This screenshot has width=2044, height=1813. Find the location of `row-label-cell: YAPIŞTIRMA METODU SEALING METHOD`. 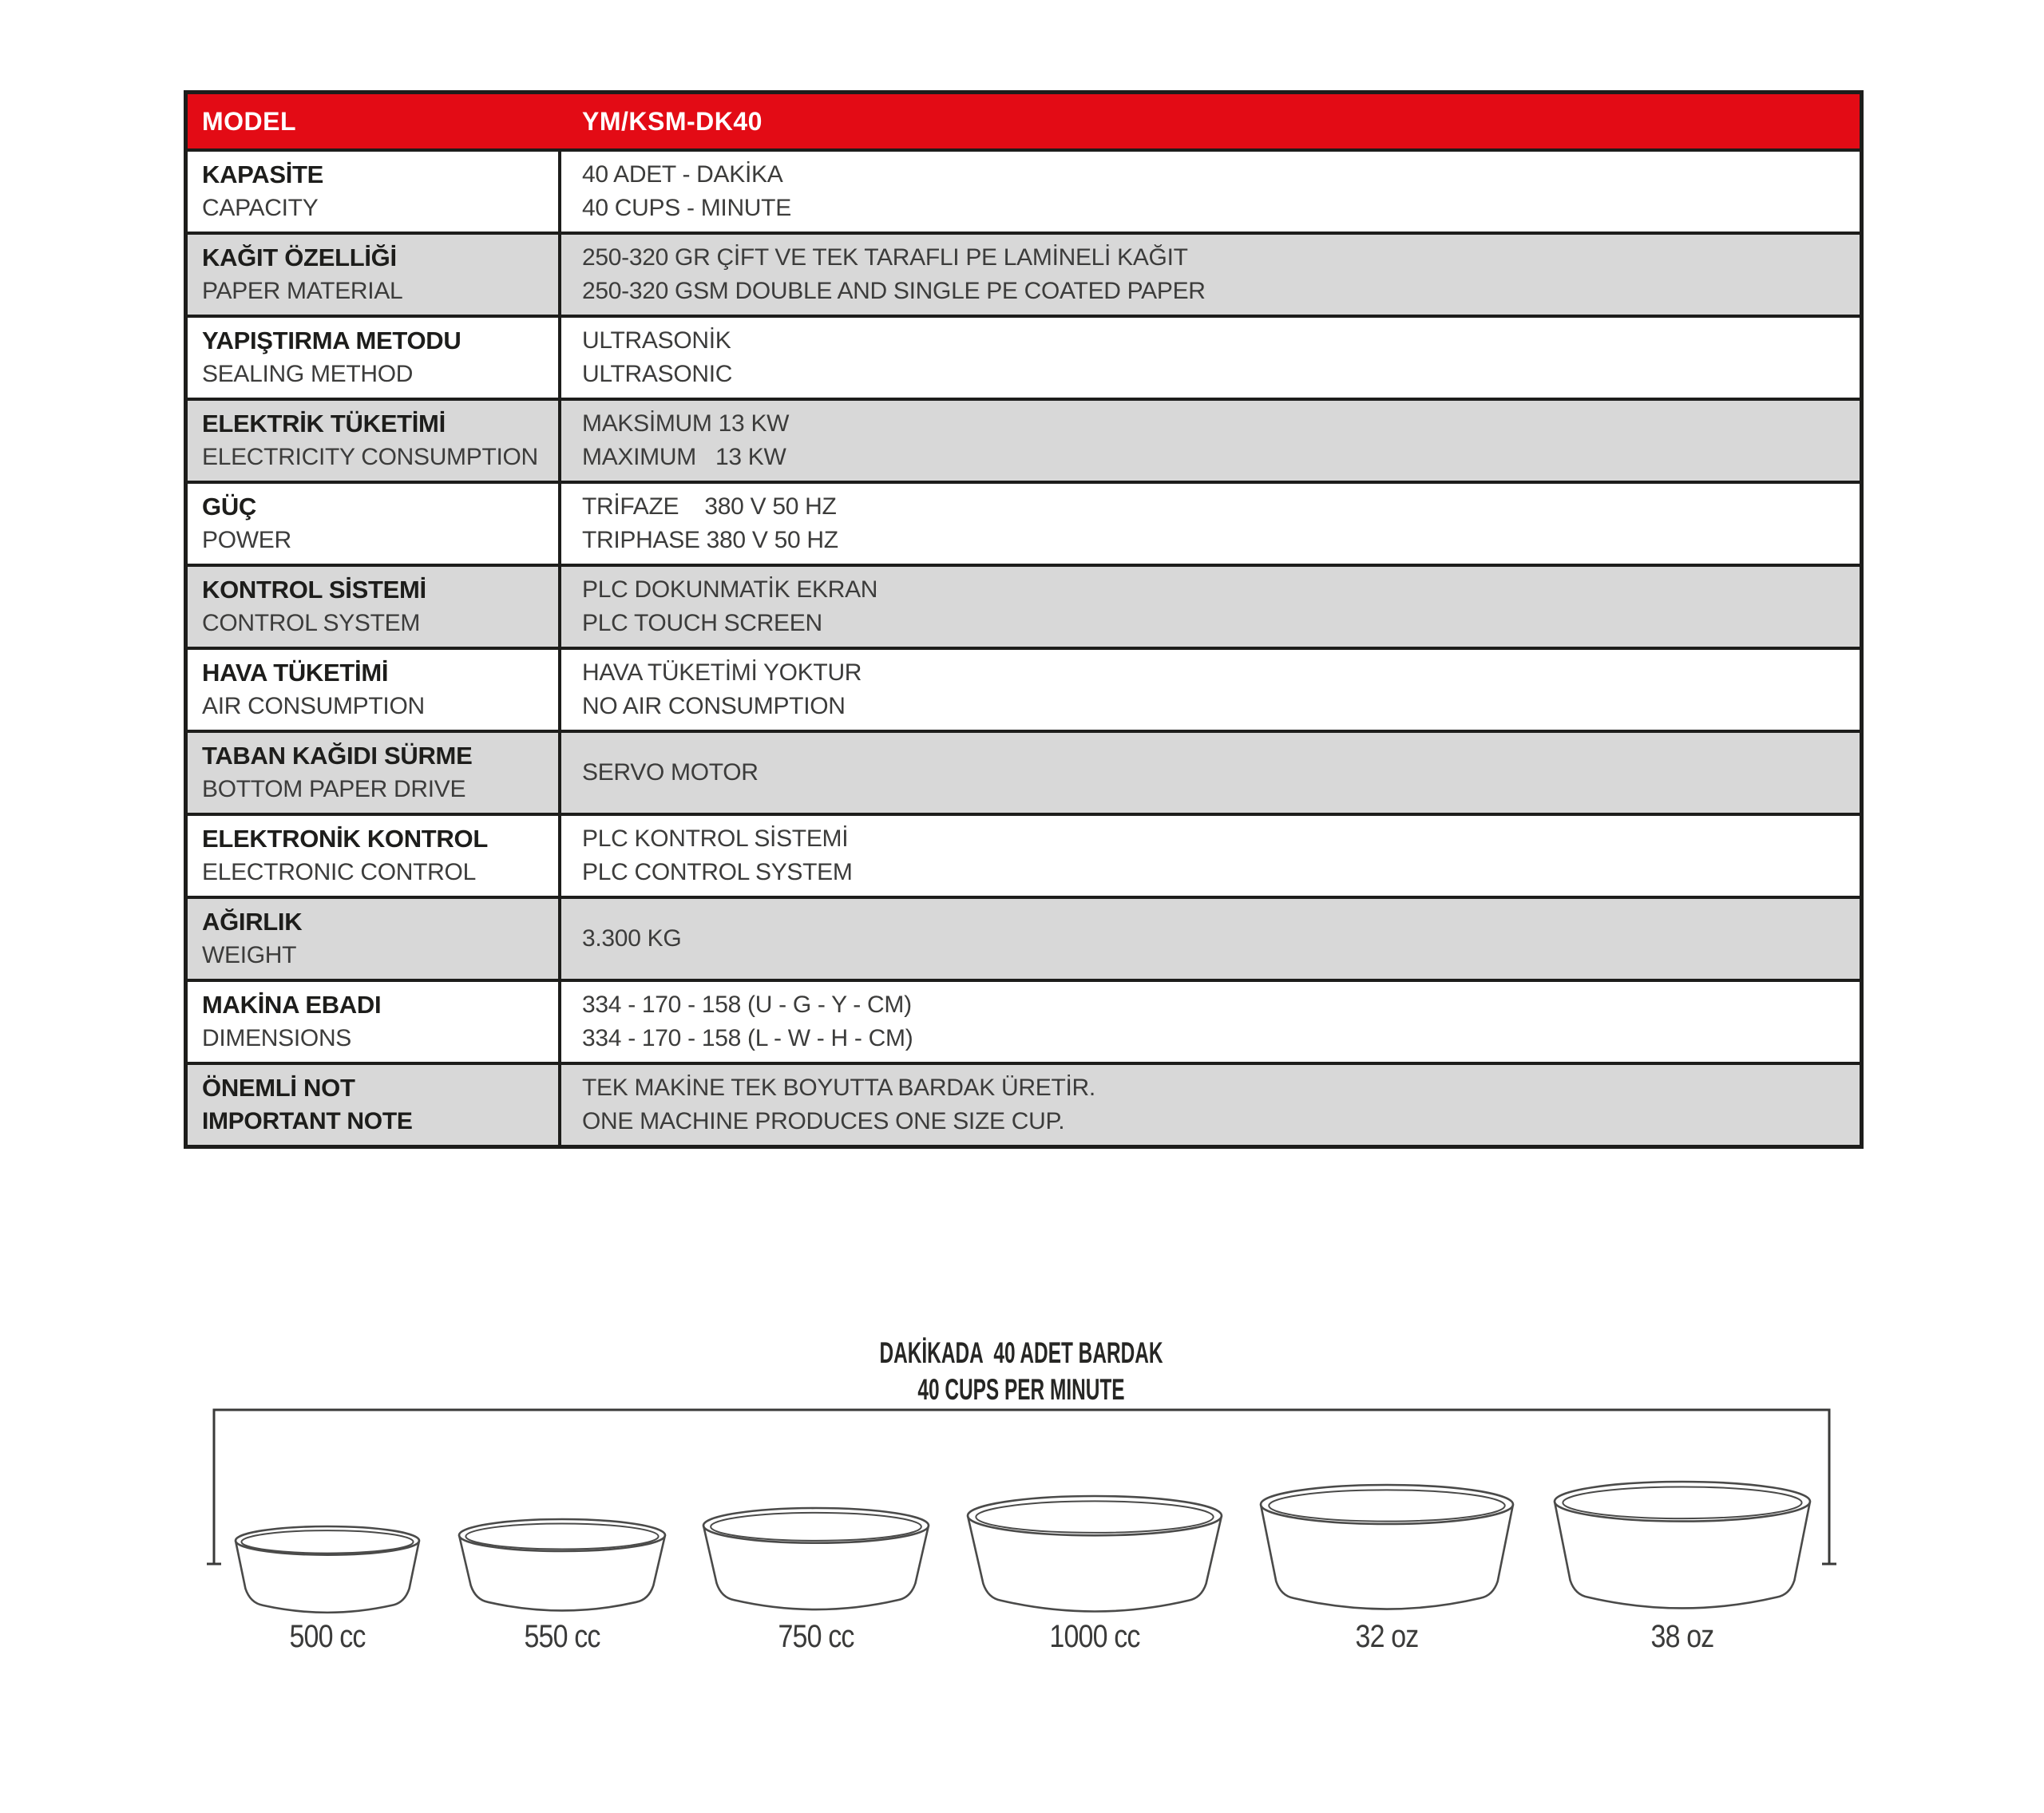

row-label-cell: YAPIŞTIRMA METODU SEALING METHOD is located at coordinates (374, 358).